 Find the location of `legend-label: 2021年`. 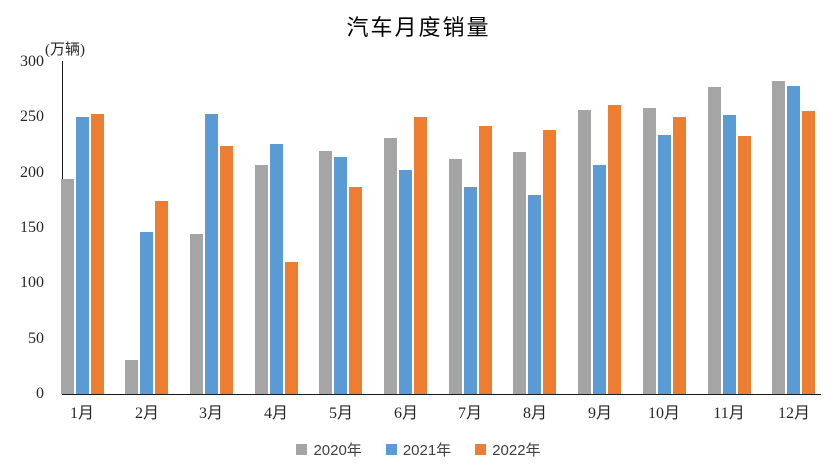

legend-label: 2021年 is located at coordinates (427, 450).